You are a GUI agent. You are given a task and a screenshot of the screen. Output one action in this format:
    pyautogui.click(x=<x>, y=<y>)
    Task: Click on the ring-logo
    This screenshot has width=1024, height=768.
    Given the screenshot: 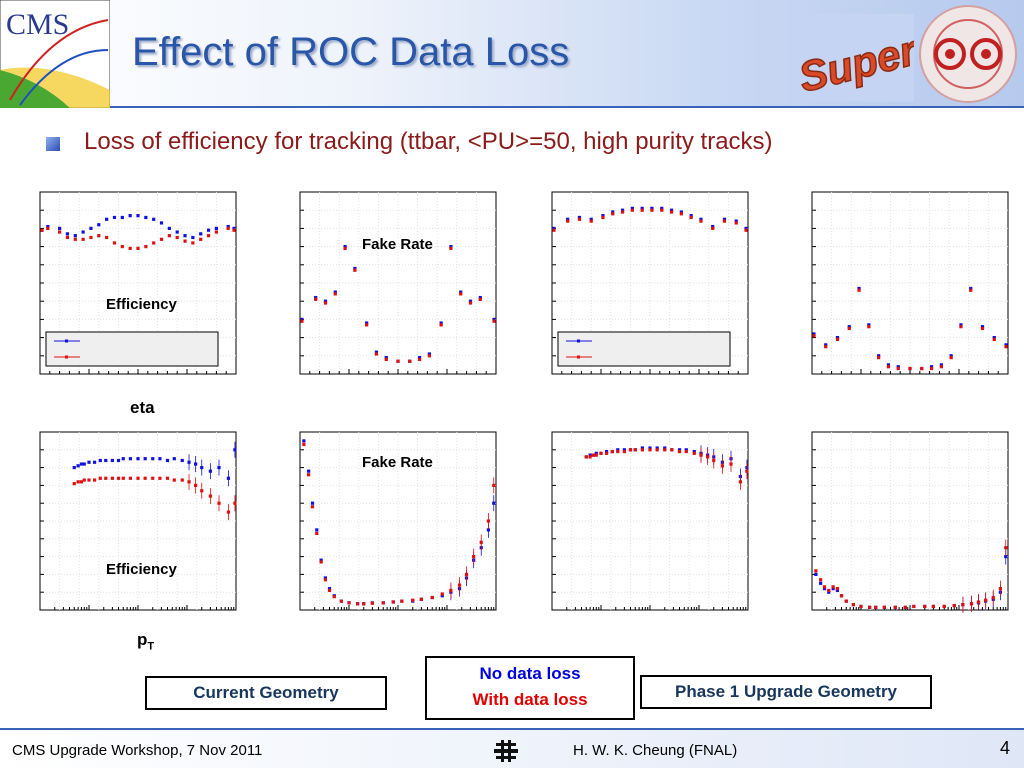 What is the action you would take?
    pyautogui.click(x=968, y=54)
    